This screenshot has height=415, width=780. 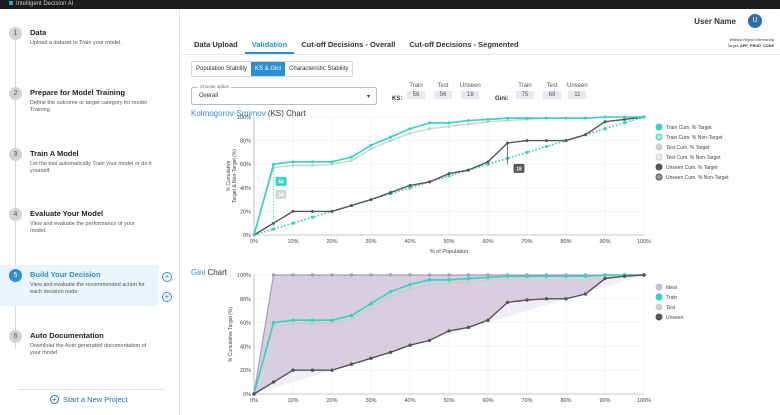 What do you see at coordinates (688, 148) in the screenshot?
I see `legend-label: Test Cum. % Target` at bounding box center [688, 148].